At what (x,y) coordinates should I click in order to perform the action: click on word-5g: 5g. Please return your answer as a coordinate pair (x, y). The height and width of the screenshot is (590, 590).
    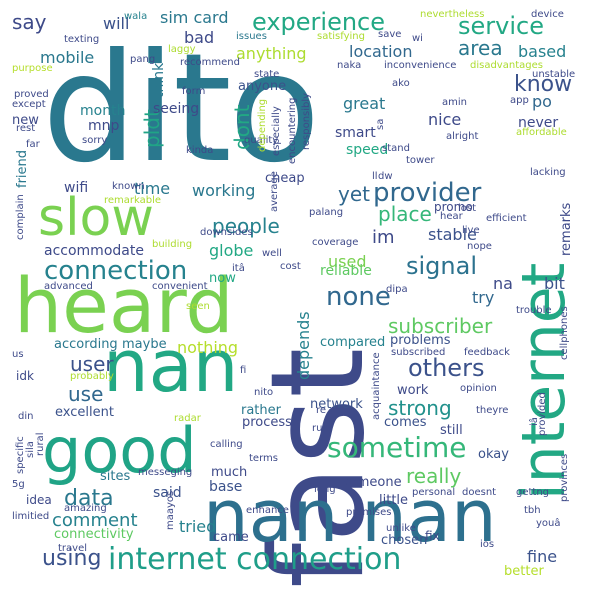
    Looking at the image, I should click on (18, 484).